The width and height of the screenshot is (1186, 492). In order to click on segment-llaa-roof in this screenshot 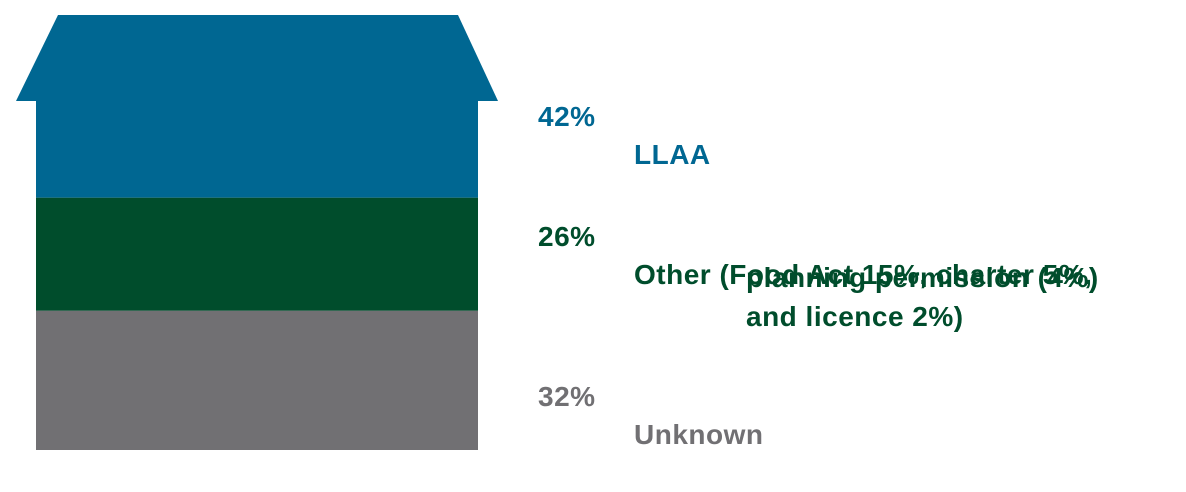, I will do `click(257, 58)`.